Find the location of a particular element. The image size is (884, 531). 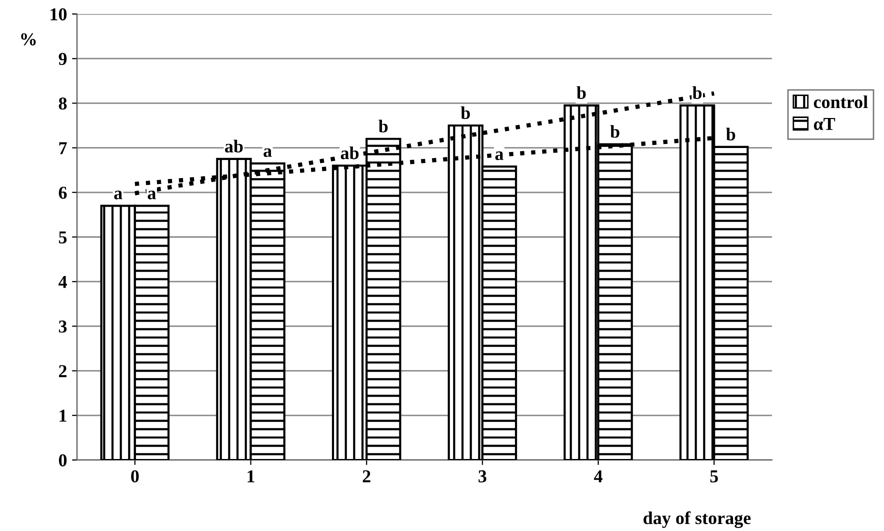

legend-label: control is located at coordinates (841, 101).